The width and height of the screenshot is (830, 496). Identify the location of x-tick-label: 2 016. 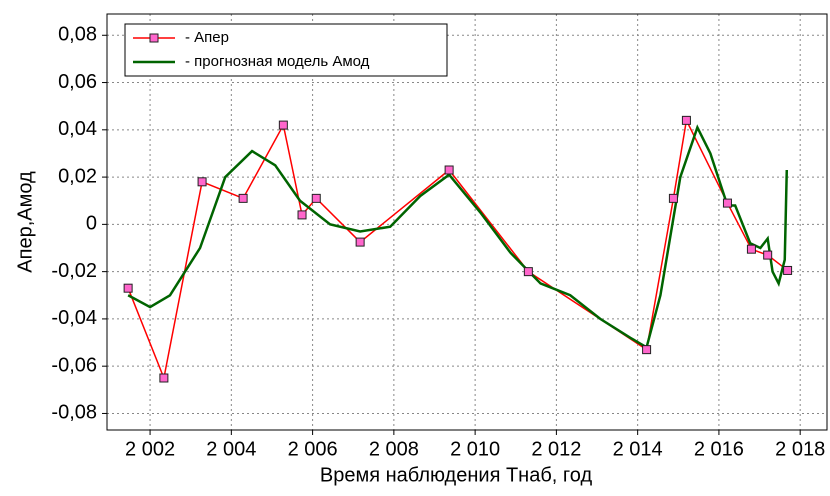
(719, 449).